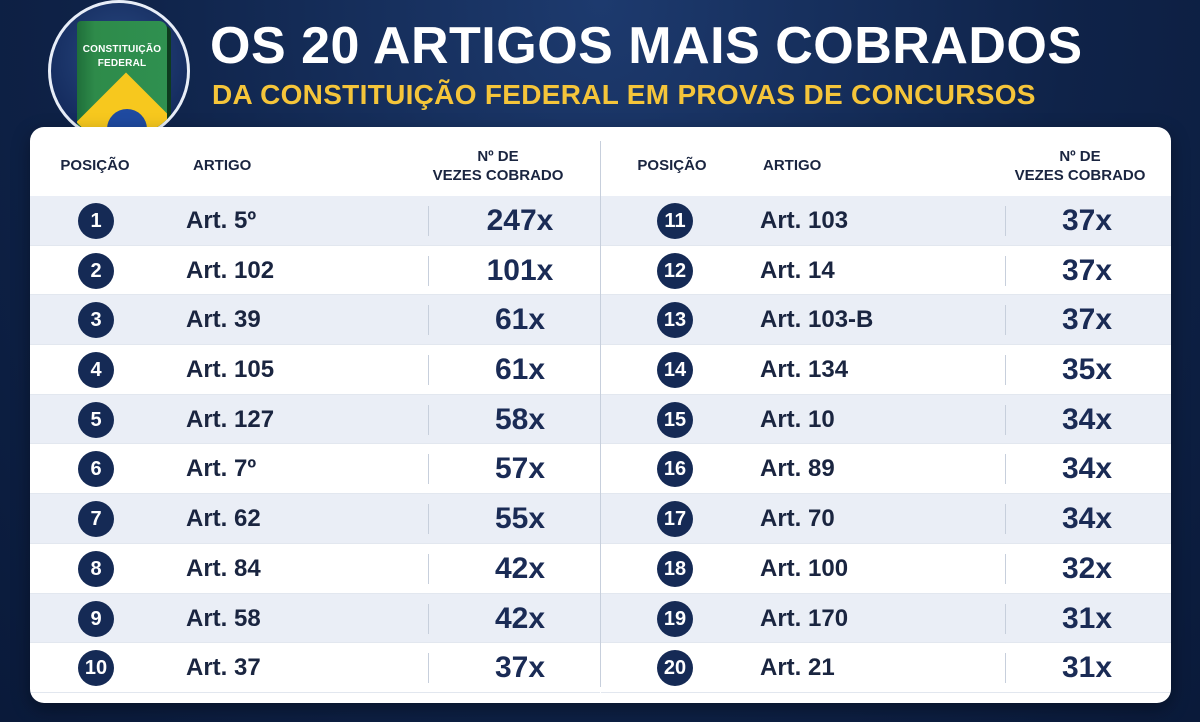 Image resolution: width=1200 pixels, height=722 pixels. I want to click on table-row: 17 Art. 70 34x, so click(886, 519).